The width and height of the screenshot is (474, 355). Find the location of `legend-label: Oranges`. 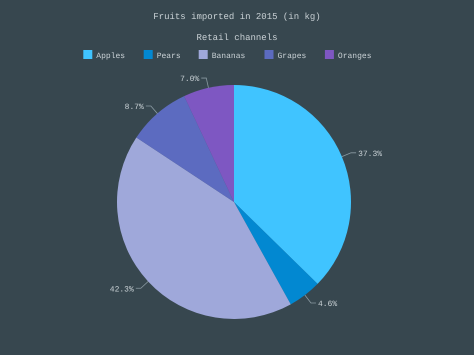

legend-label: Oranges is located at coordinates (355, 56).